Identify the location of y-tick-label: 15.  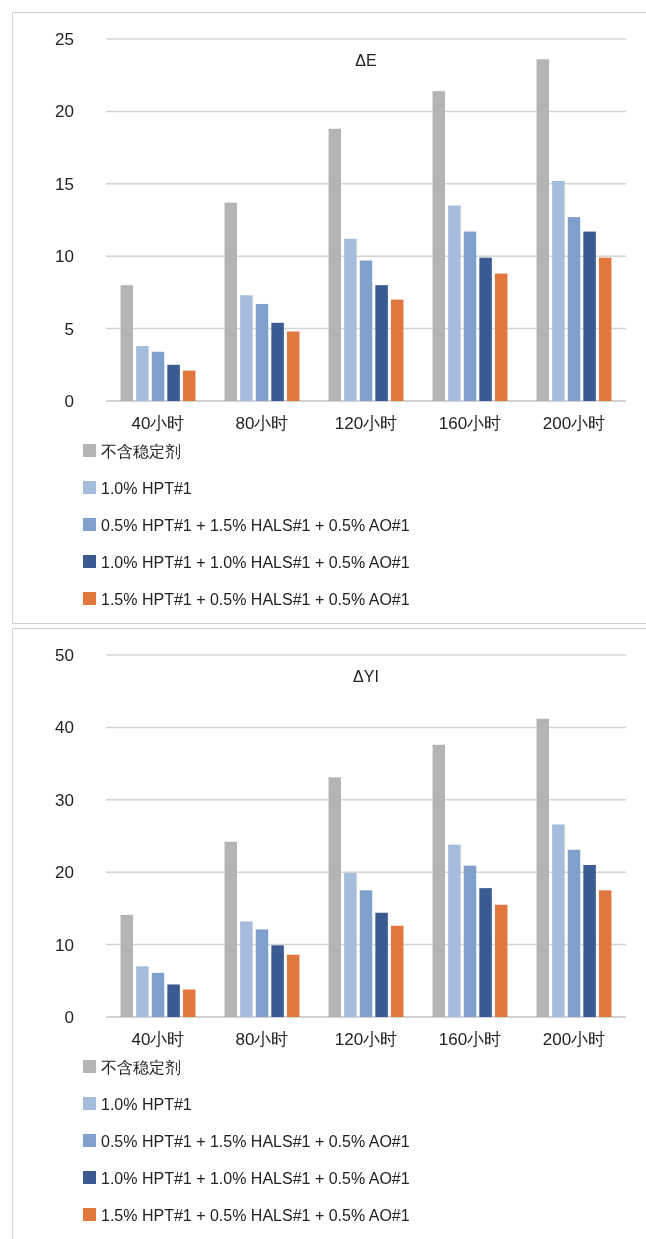
(64, 184).